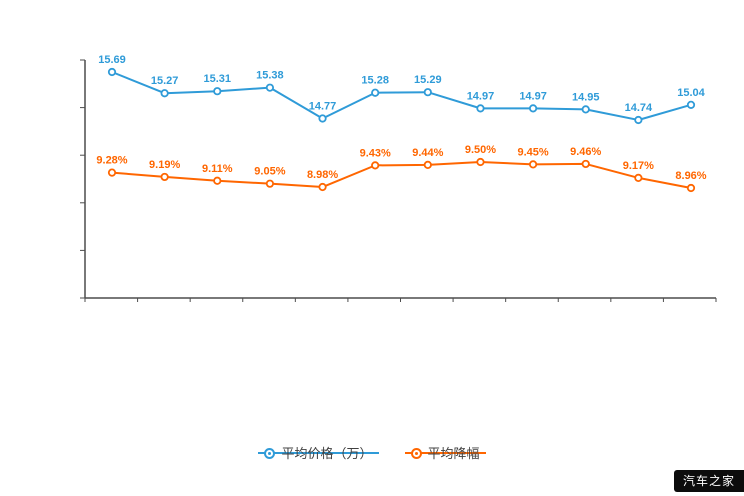  What do you see at coordinates (375, 81) in the screenshot?
I see `svg-text: 15.28` at bounding box center [375, 81].